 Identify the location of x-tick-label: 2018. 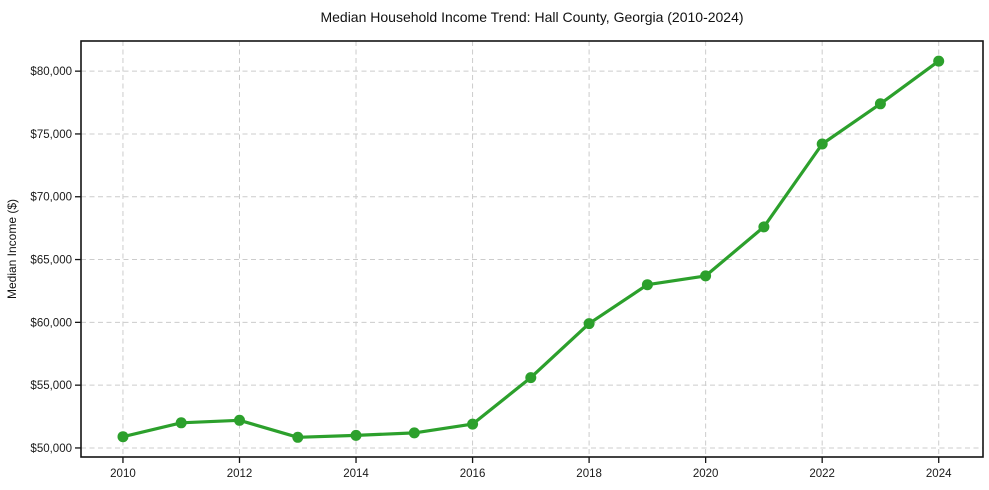
(589, 474).